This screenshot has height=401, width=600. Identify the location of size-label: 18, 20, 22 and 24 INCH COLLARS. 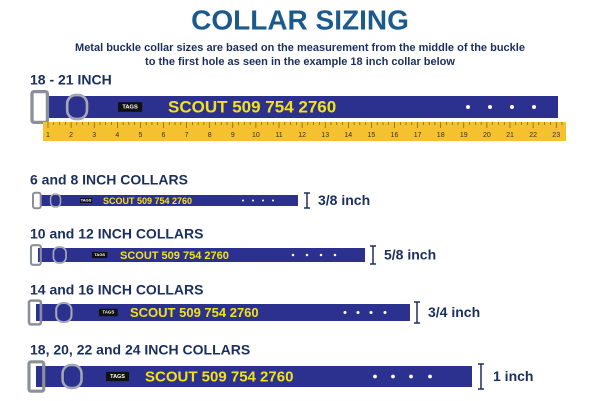
(140, 350).